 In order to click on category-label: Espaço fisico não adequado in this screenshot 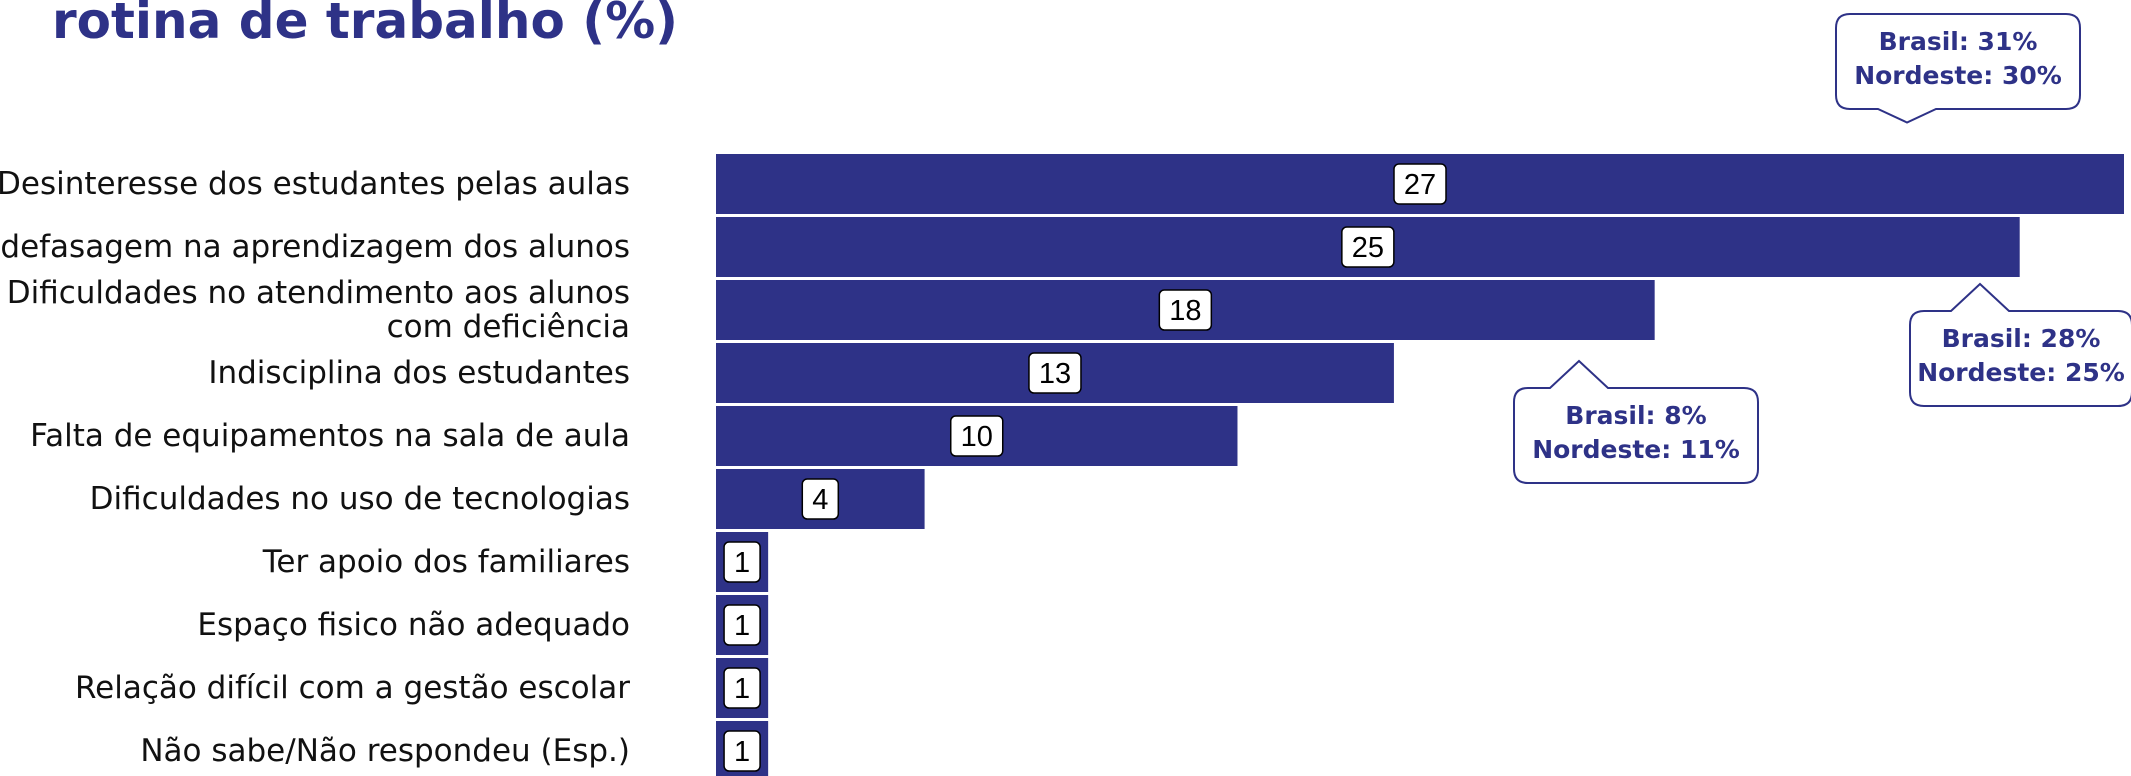, I will do `click(413, 625)`.